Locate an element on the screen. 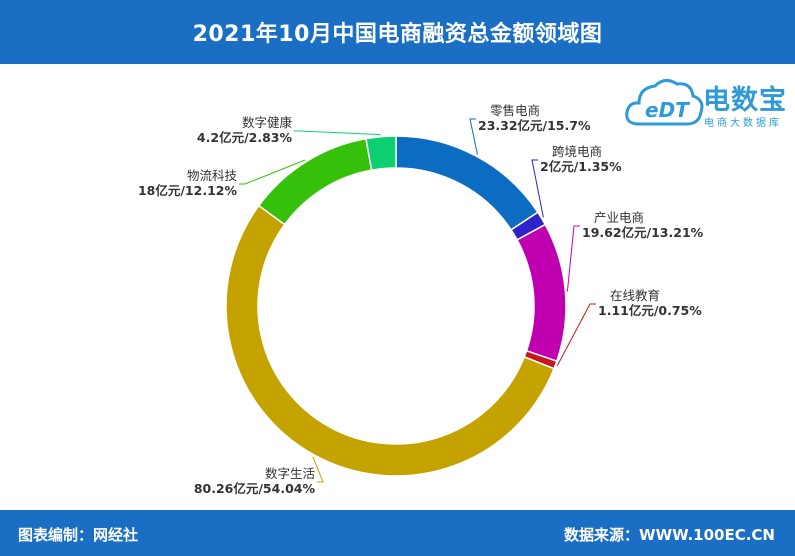 This screenshot has width=795, height=556. slice-label-value-7: 4.2亿元/2.83% is located at coordinates (245, 137).